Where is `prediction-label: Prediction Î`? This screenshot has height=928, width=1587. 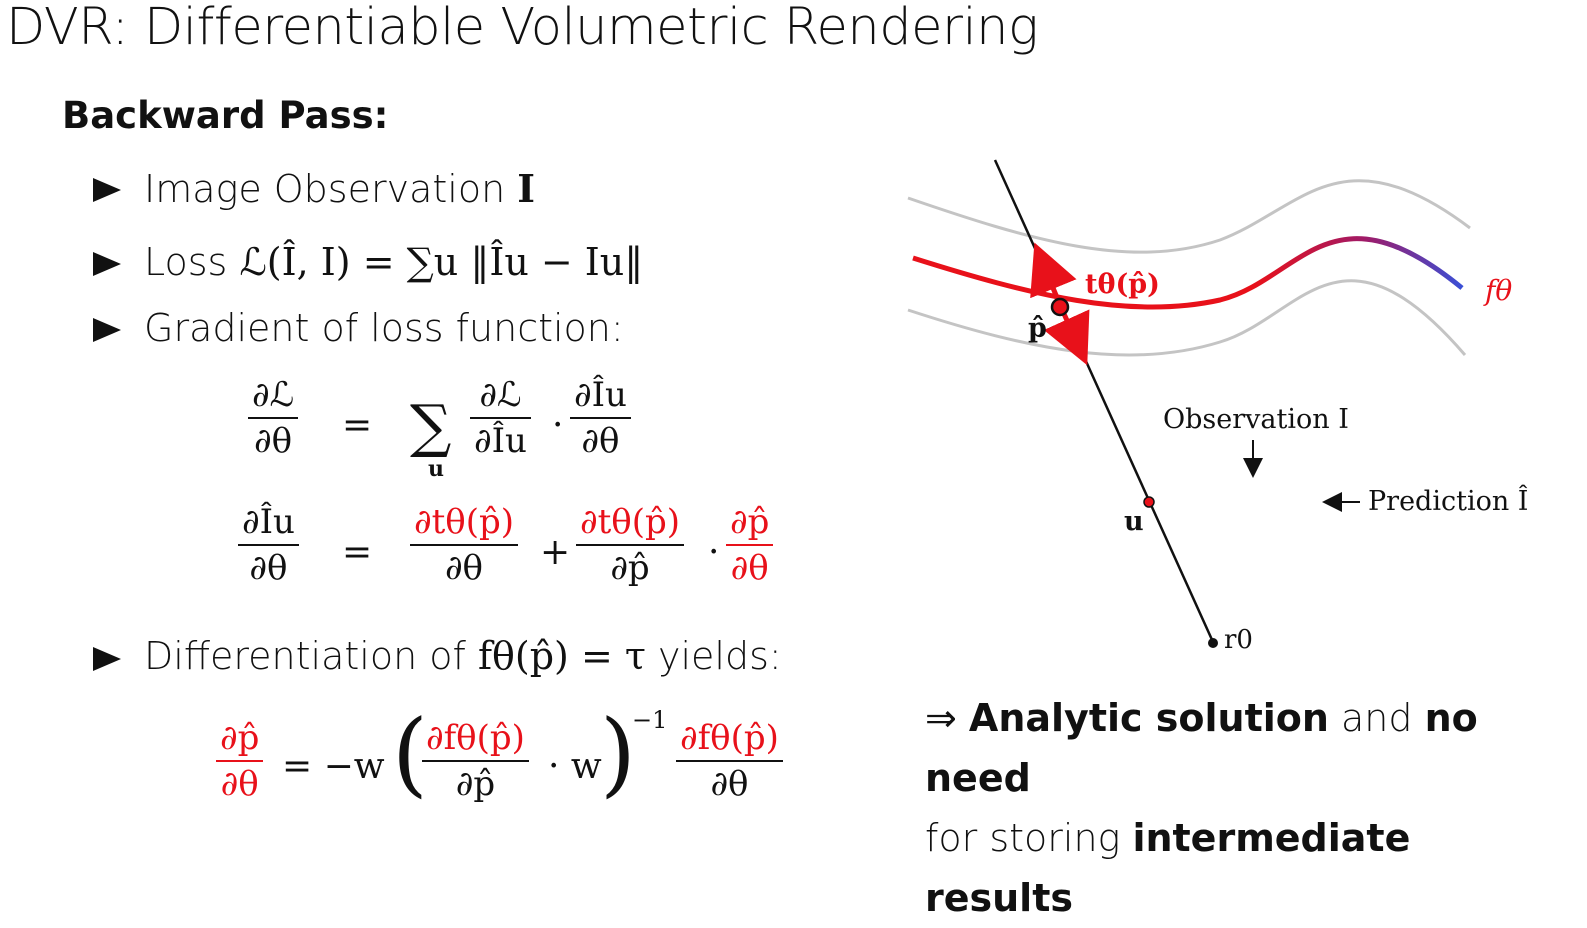
prediction-label: Prediction Î is located at coordinates (1448, 501).